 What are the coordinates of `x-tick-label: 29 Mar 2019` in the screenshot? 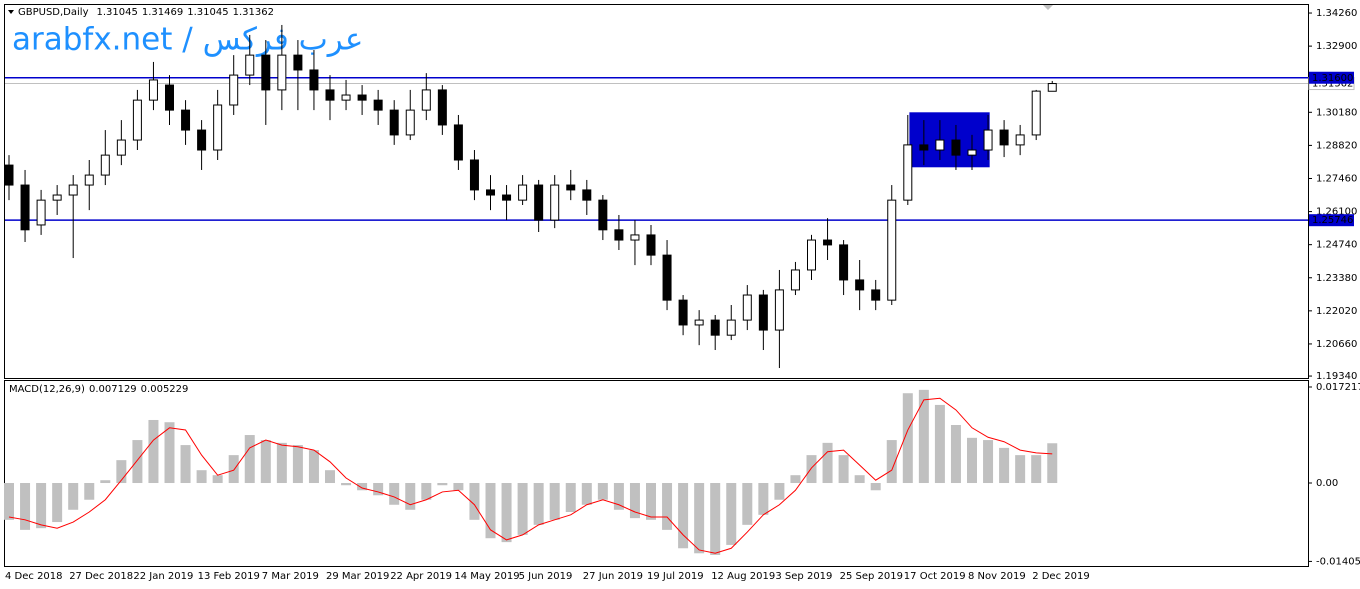 It's located at (357, 576).